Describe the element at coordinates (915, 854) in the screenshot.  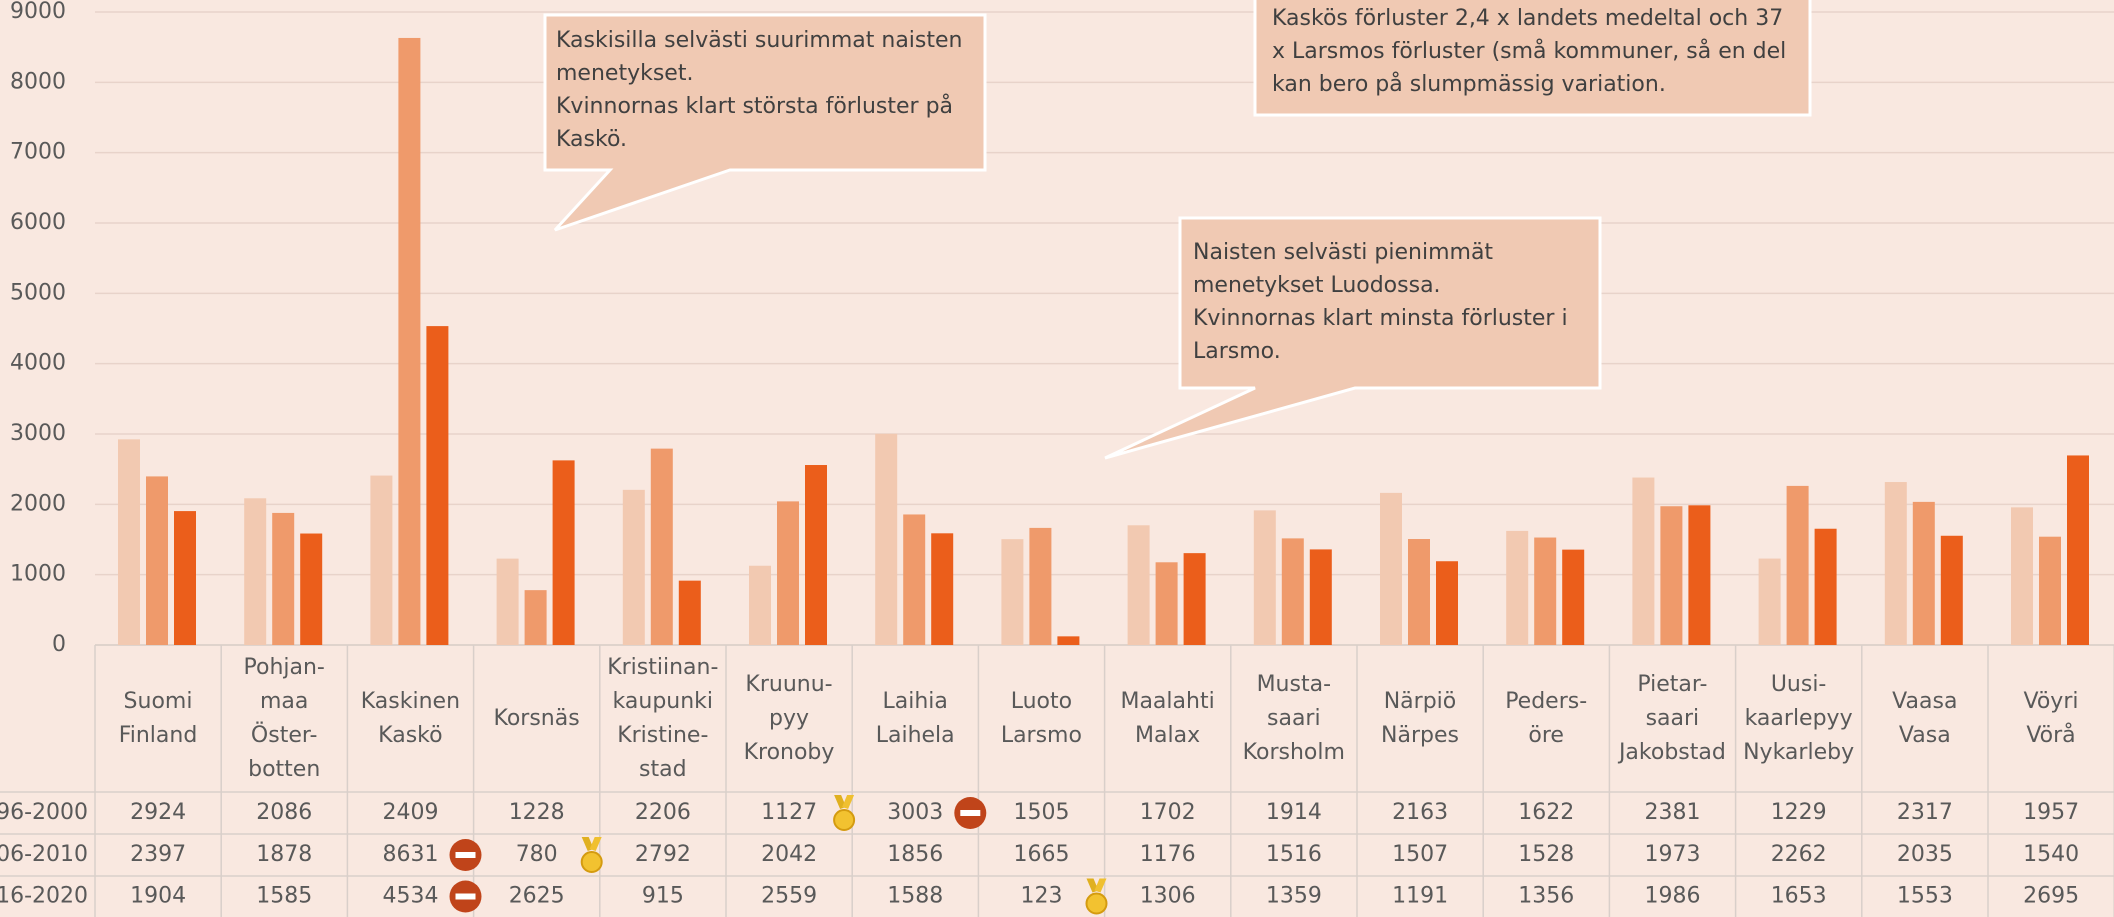
I see `table-value: 1856` at that location.